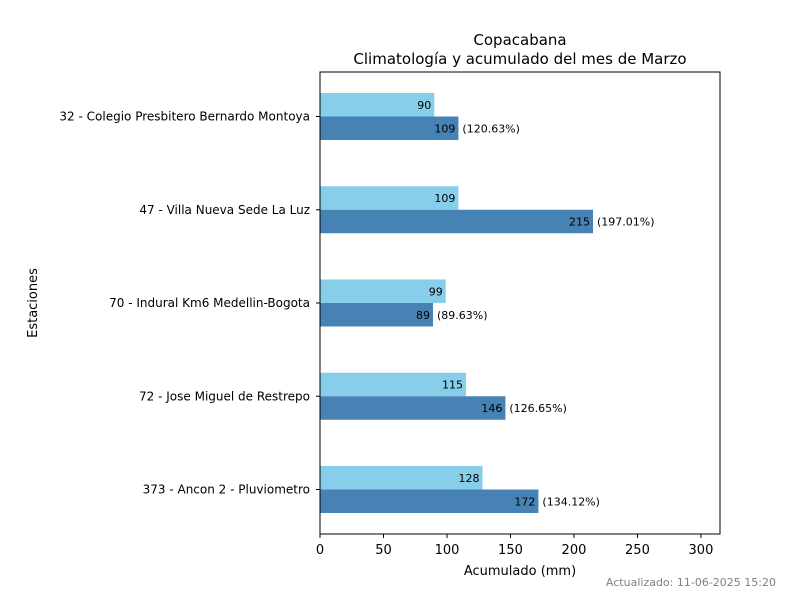  I want to click on bar-value-label: 90, so click(424, 105).